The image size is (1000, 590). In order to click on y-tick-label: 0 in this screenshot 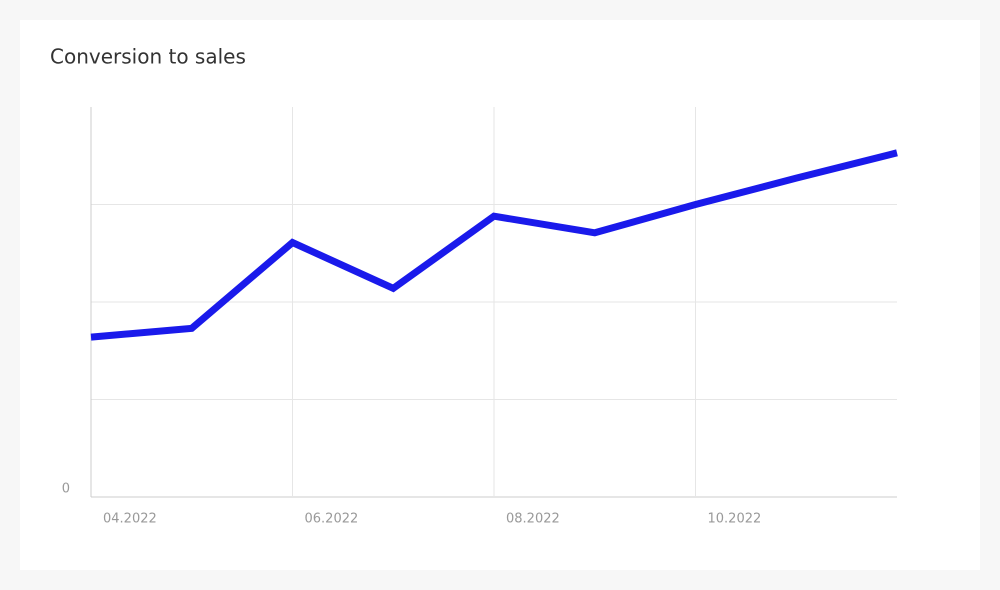, I will do `click(66, 489)`.